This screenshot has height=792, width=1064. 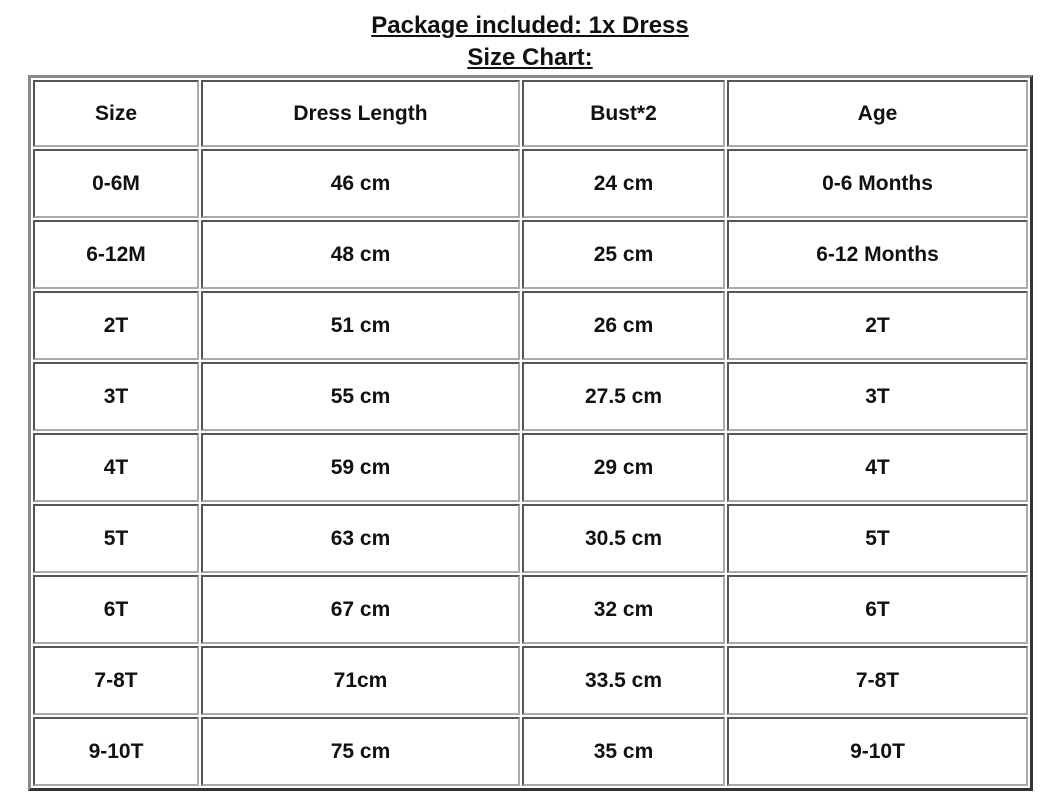 What do you see at coordinates (877, 325) in the screenshot?
I see `cell-age: 2T` at bounding box center [877, 325].